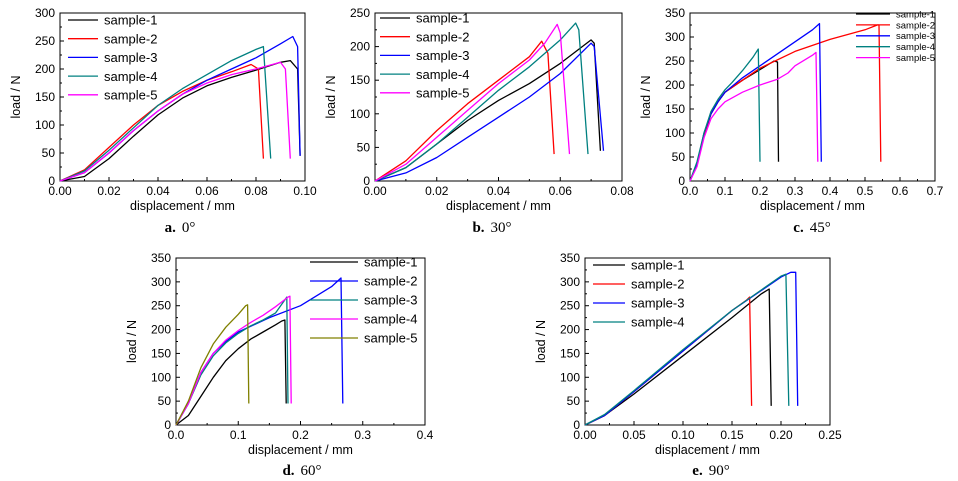 This screenshot has width=958, height=481. Describe the element at coordinates (710, 471) in the screenshot. I see `panel-caption: e. 90°` at that location.